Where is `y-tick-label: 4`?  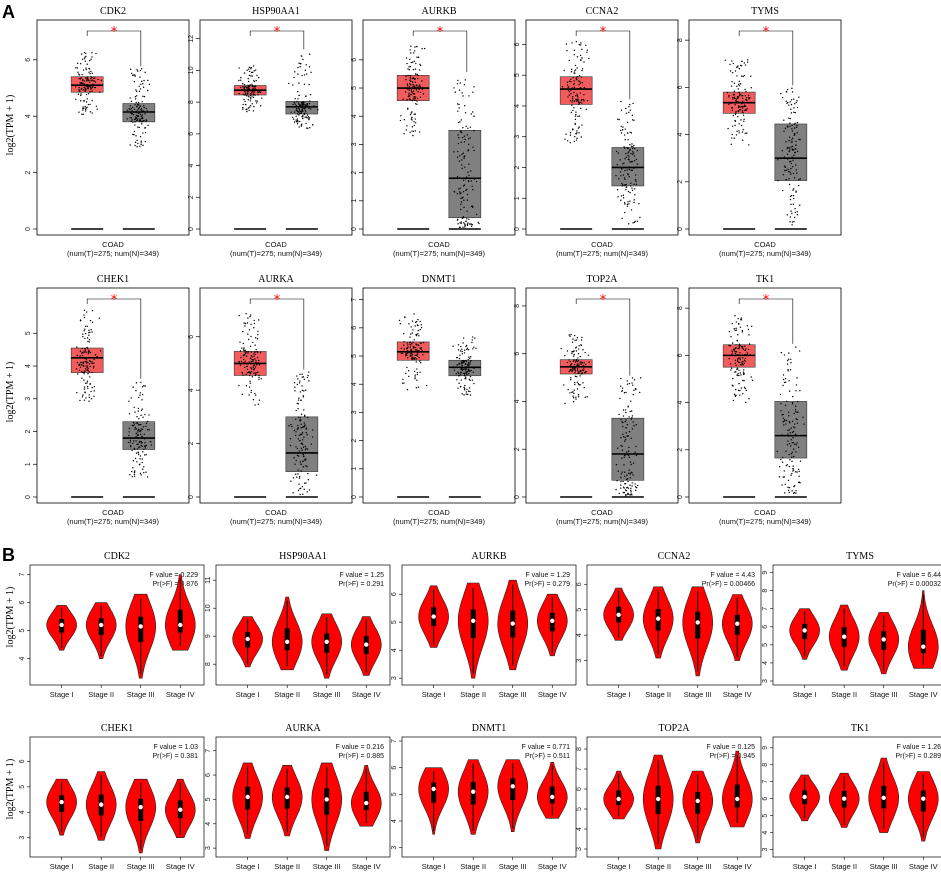 y-tick-label: 4 is located at coordinates (28, 366).